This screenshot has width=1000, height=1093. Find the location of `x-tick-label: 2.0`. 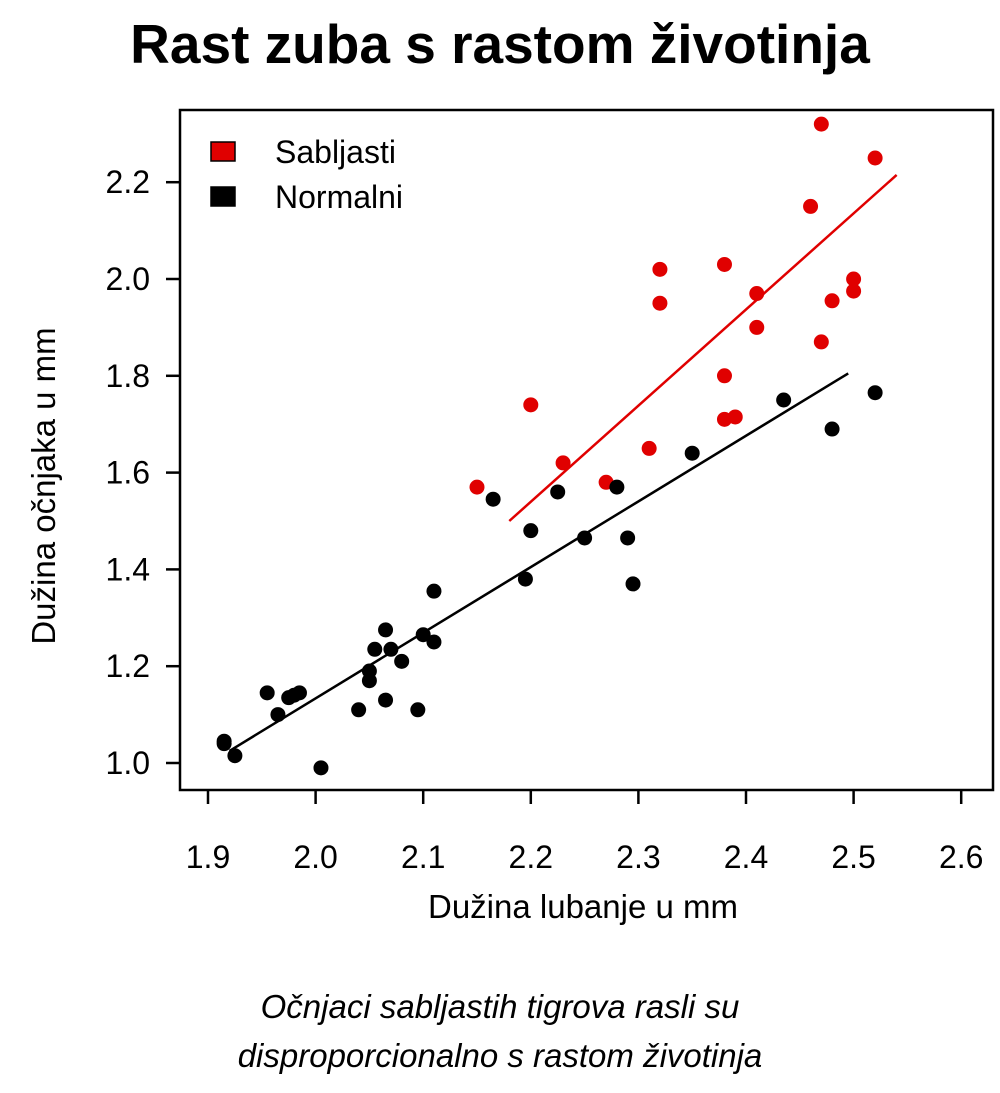

x-tick-label: 2.0 is located at coordinates (315, 857).